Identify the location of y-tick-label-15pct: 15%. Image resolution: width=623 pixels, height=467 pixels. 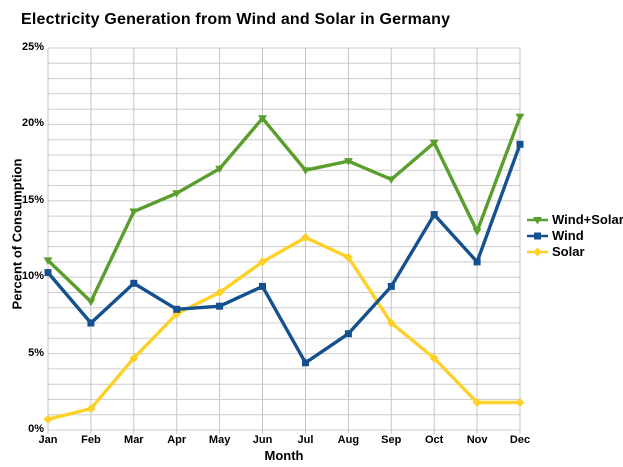
(32, 199).